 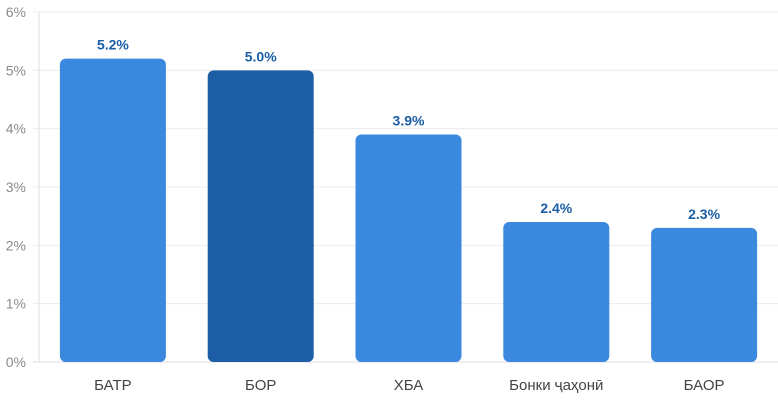 What do you see at coordinates (261, 56) in the screenshot?
I see `data-label: 5.0%` at bounding box center [261, 56].